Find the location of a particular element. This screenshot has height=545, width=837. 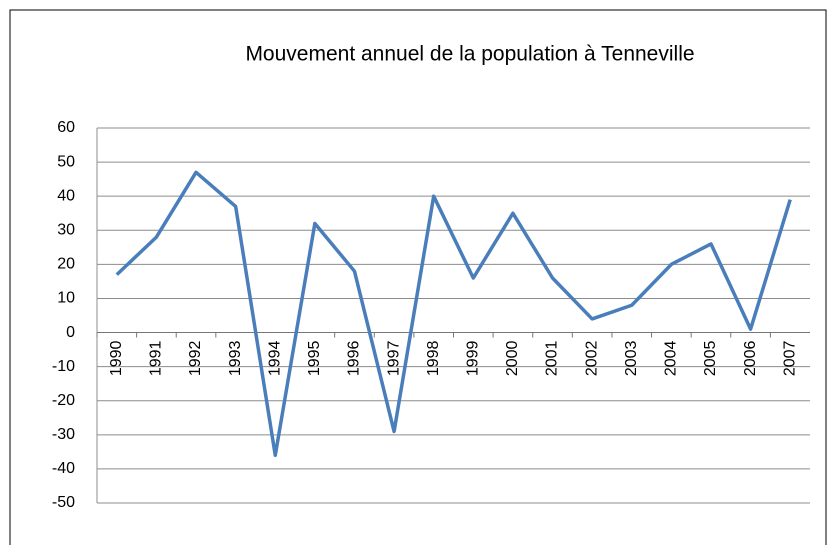

x-tick-label: 2000 is located at coordinates (512, 358).